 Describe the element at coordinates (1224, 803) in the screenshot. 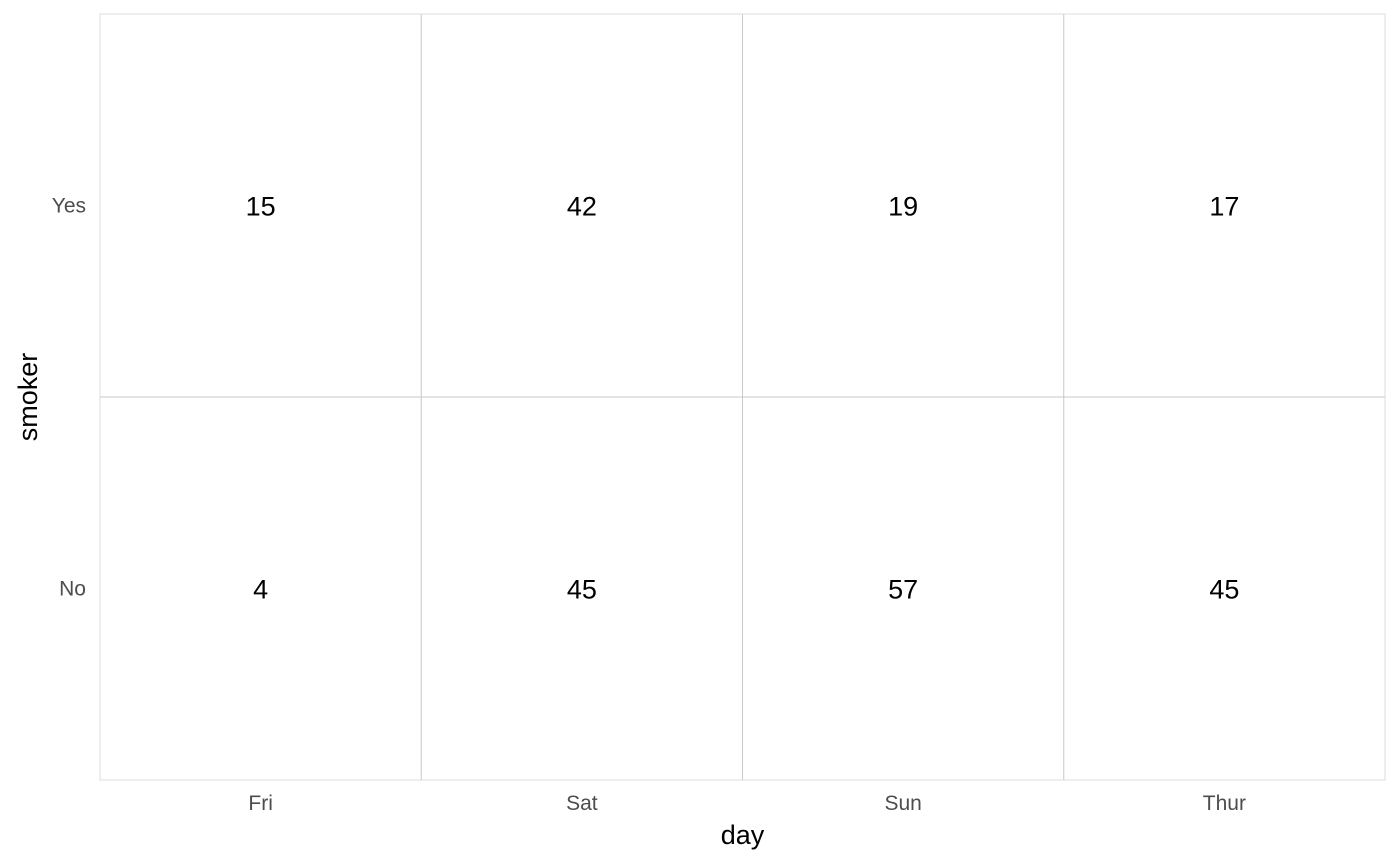

I see `x-tick-label: Thur` at that location.